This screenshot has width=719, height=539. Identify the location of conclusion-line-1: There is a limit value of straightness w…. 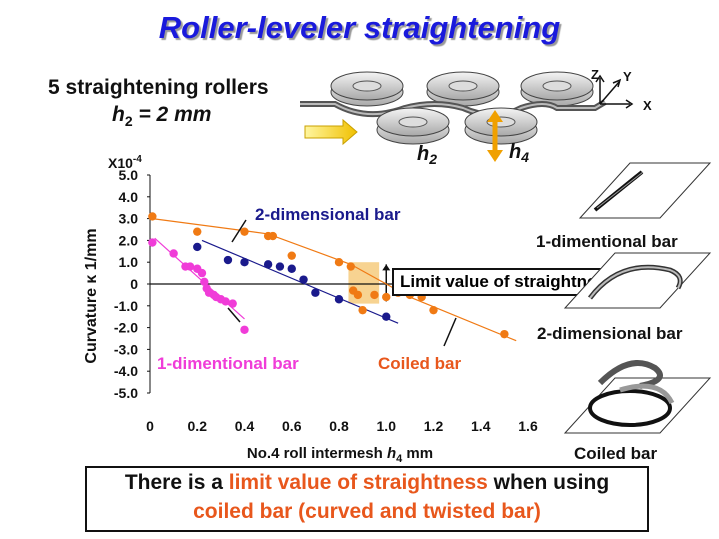
(367, 482).